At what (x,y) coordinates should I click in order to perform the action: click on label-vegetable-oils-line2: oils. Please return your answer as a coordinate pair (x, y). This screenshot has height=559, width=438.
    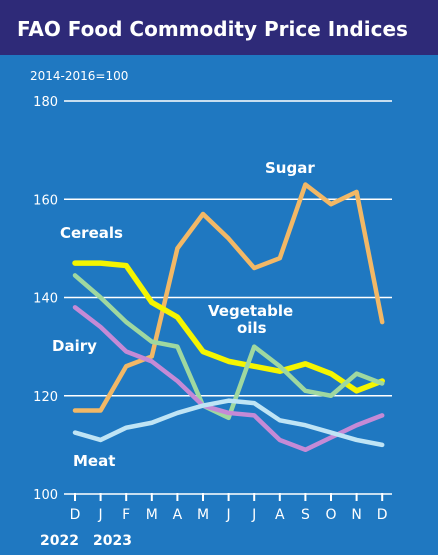
    Looking at the image, I should click on (252, 328).